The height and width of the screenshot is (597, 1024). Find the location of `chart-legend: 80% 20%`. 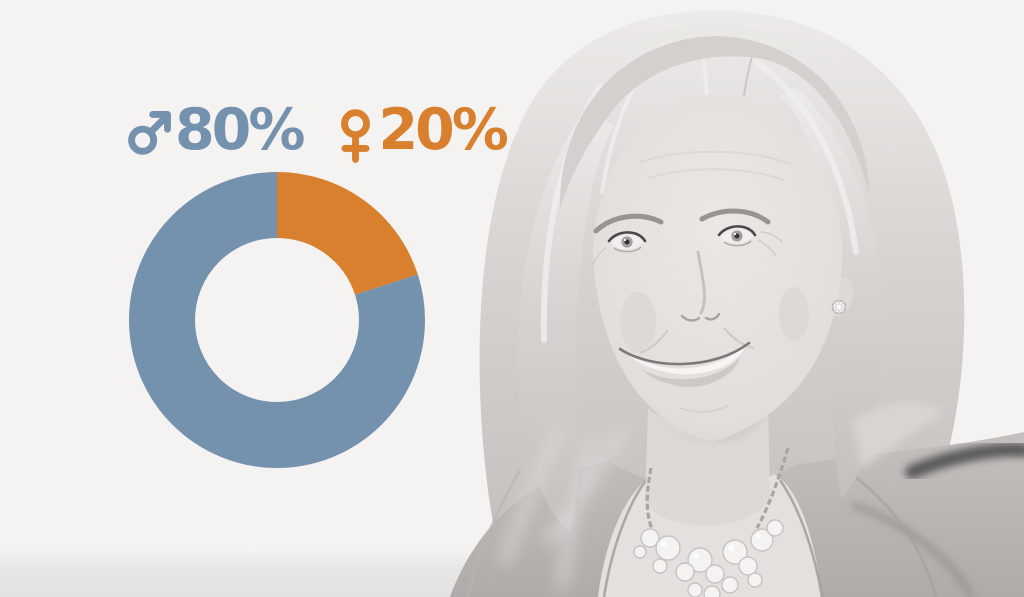

chart-legend: 80% 20% is located at coordinates (318, 130).